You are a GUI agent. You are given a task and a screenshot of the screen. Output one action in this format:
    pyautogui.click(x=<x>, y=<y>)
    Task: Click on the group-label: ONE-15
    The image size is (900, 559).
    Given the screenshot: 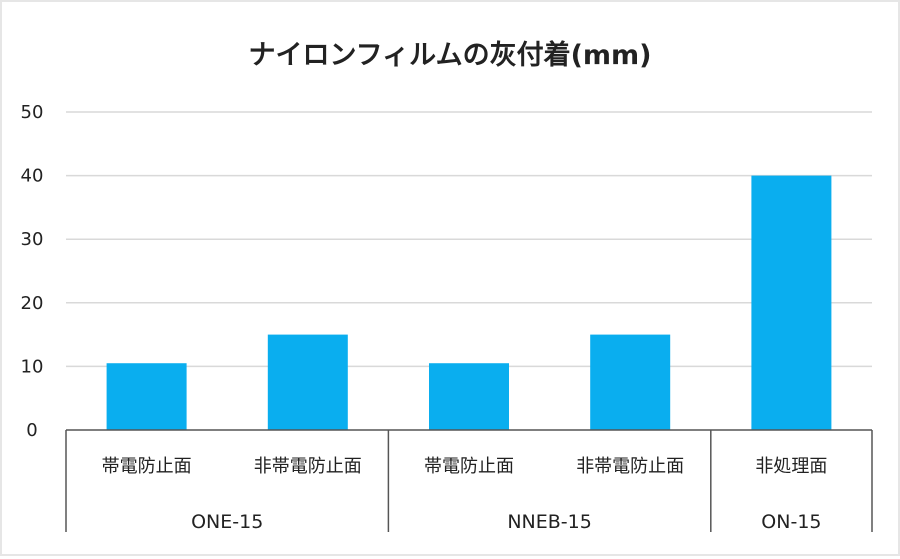 What is the action you would take?
    pyautogui.click(x=227, y=522)
    